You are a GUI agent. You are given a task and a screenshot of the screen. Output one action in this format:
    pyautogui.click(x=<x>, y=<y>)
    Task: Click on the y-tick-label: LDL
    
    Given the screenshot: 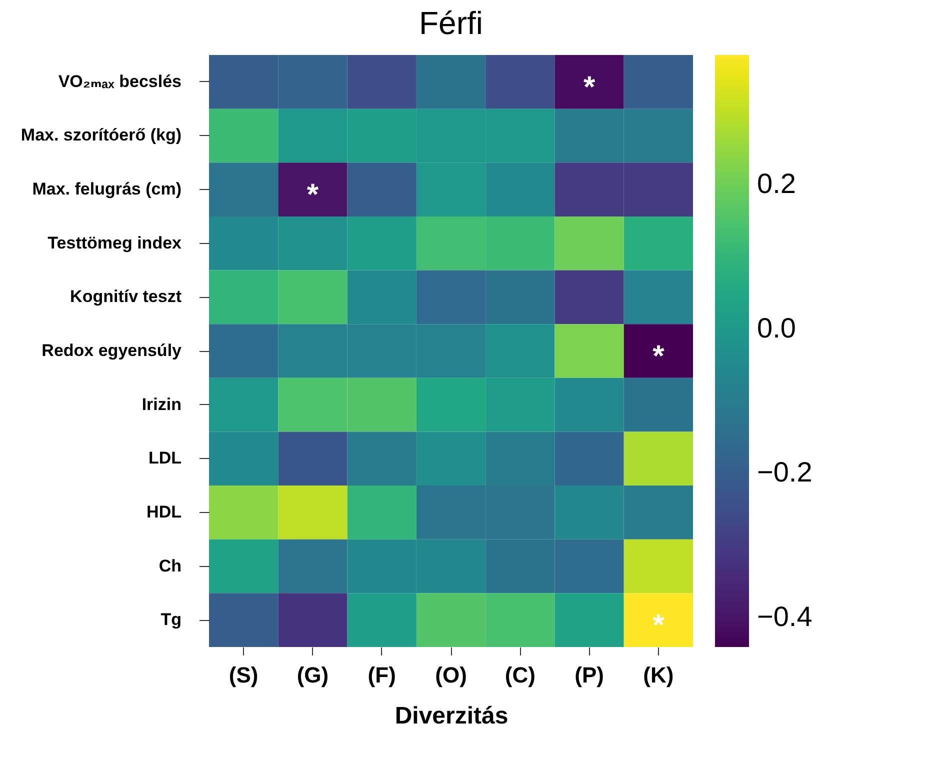 What is the action you would take?
    pyautogui.click(x=165, y=458)
    